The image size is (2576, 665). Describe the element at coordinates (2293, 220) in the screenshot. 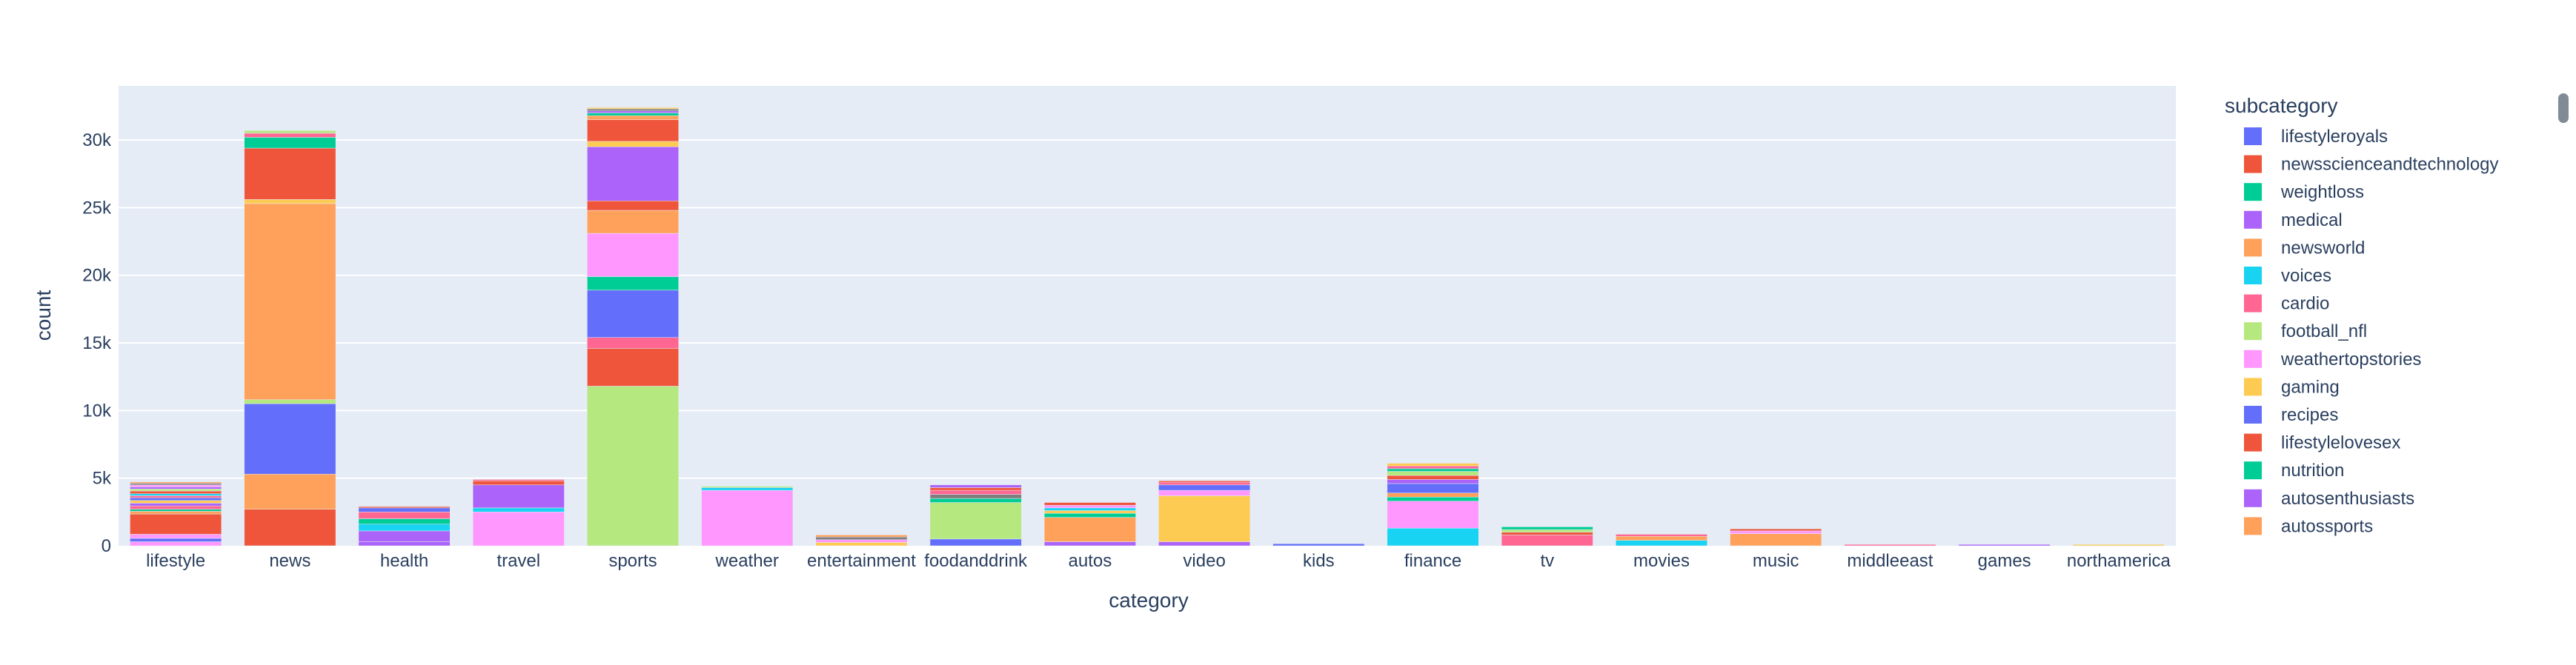

I see `legend-item: medical` at that location.